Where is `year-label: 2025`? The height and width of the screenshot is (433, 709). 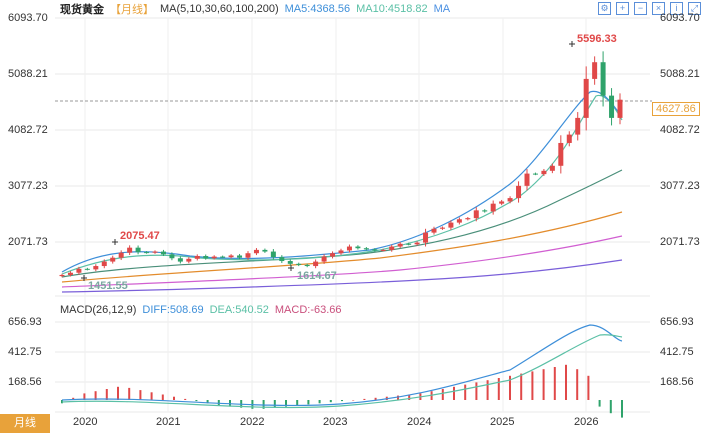
year-label: 2025 is located at coordinates (502, 422).